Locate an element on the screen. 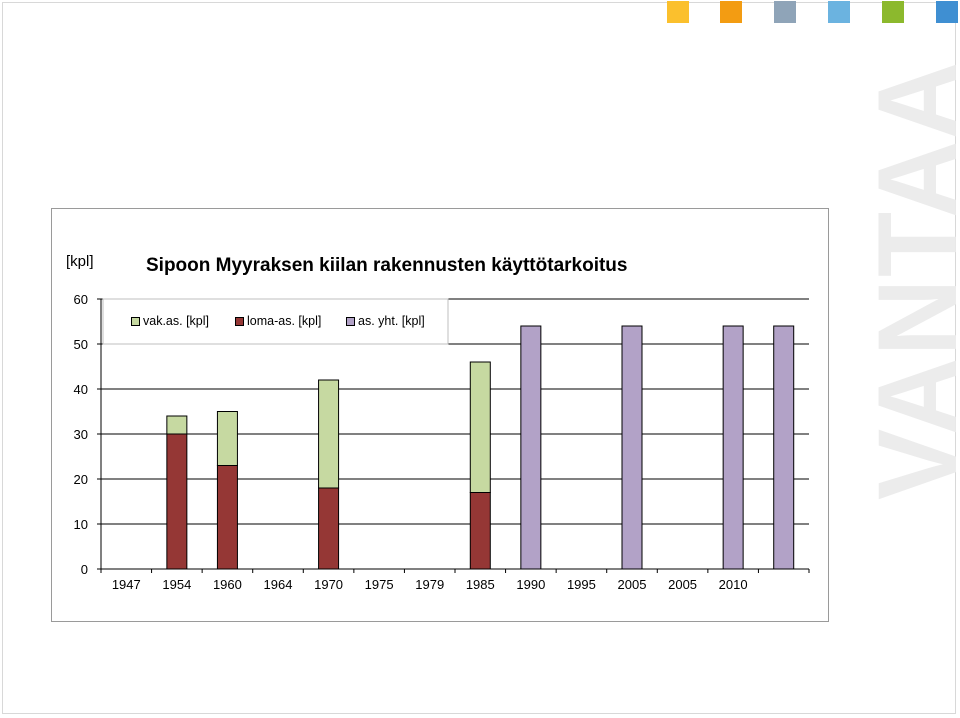 The image size is (960, 718). x-tick-label: 2010 is located at coordinates (733, 584).